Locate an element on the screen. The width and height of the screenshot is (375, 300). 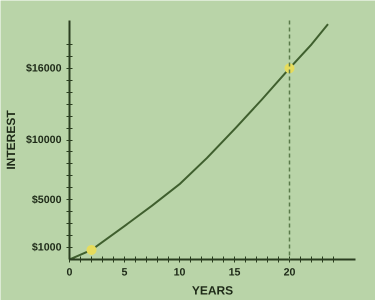
x-tick-label: 0 is located at coordinates (69, 272).